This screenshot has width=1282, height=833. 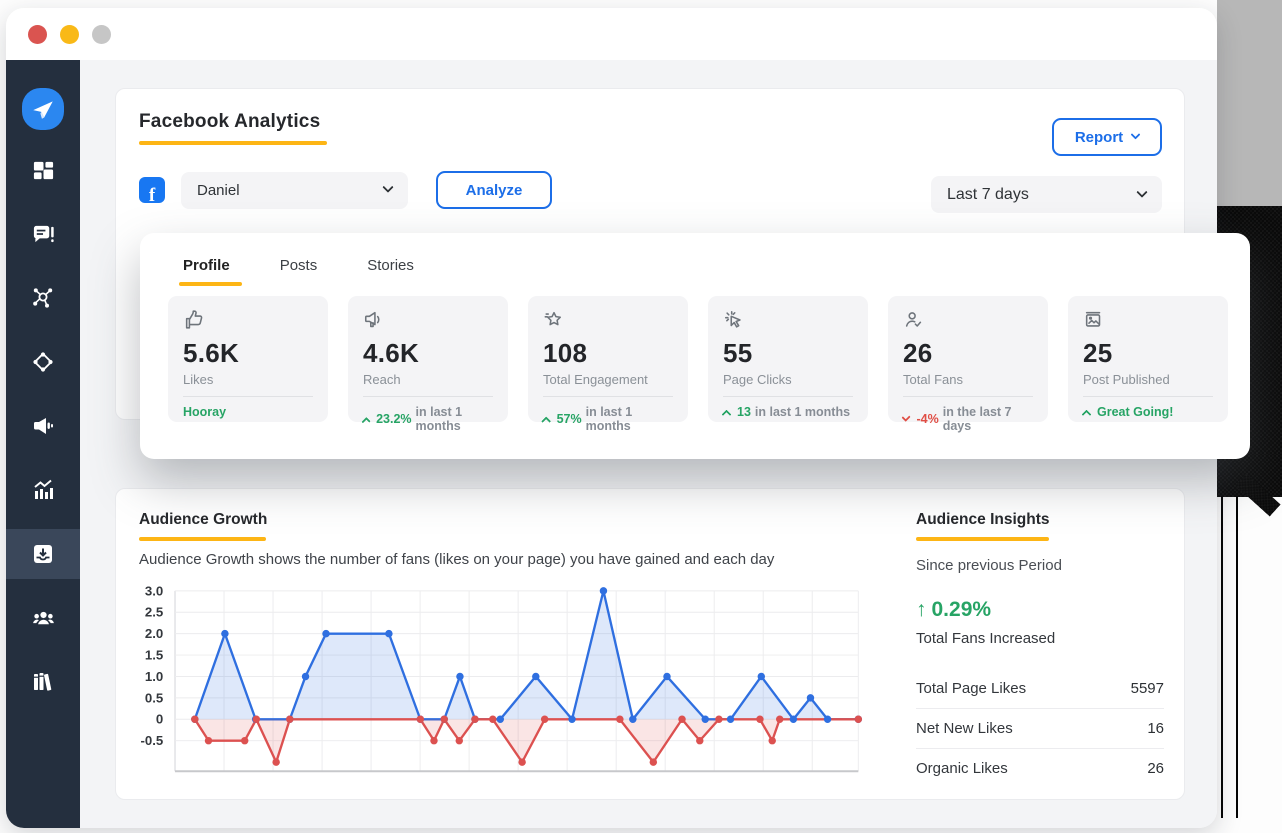 What do you see at coordinates (248, 359) in the screenshot?
I see `stat-card-likes: 5.6K Likes Hooray` at bounding box center [248, 359].